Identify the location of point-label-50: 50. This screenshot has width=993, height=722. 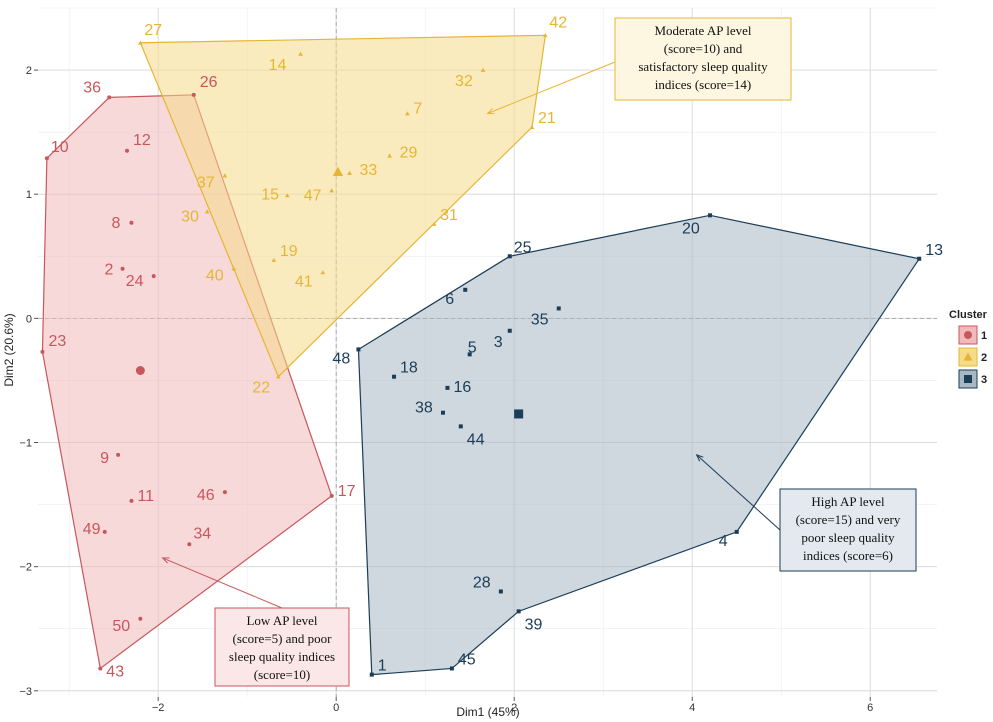
(121, 626).